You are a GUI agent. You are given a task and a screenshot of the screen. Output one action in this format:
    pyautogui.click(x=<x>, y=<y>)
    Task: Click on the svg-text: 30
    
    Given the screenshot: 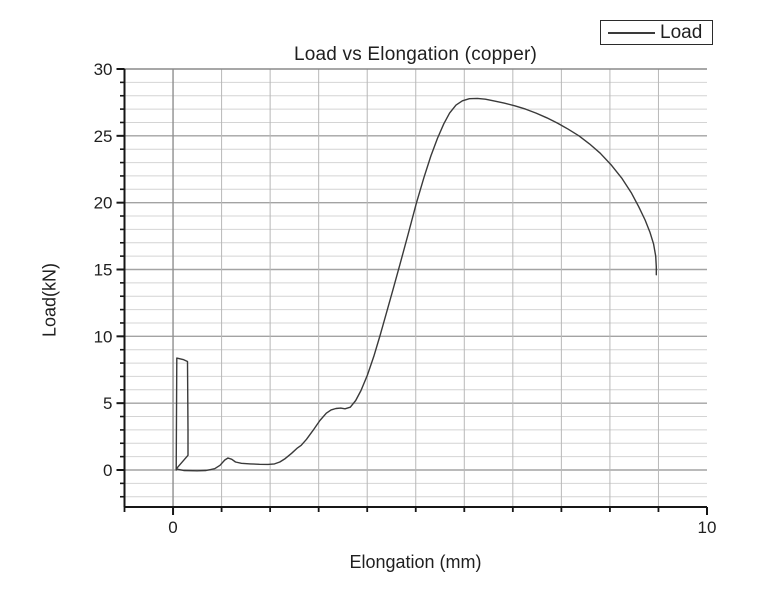 What is the action you would take?
    pyautogui.click(x=103, y=69)
    